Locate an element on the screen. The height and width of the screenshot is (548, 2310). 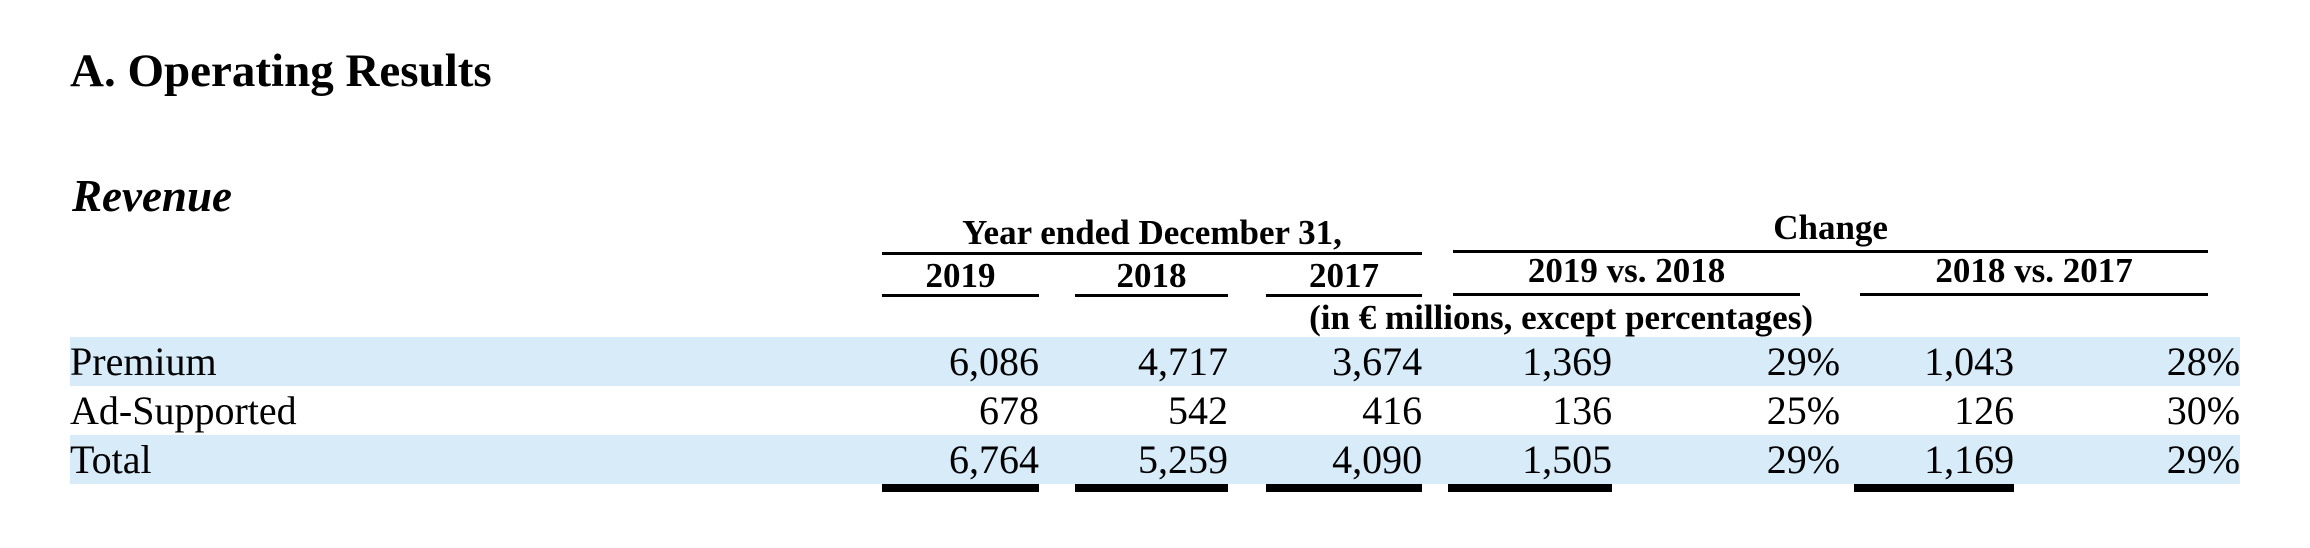
value-change-18v17-pct: 29% is located at coordinates (2127, 459).